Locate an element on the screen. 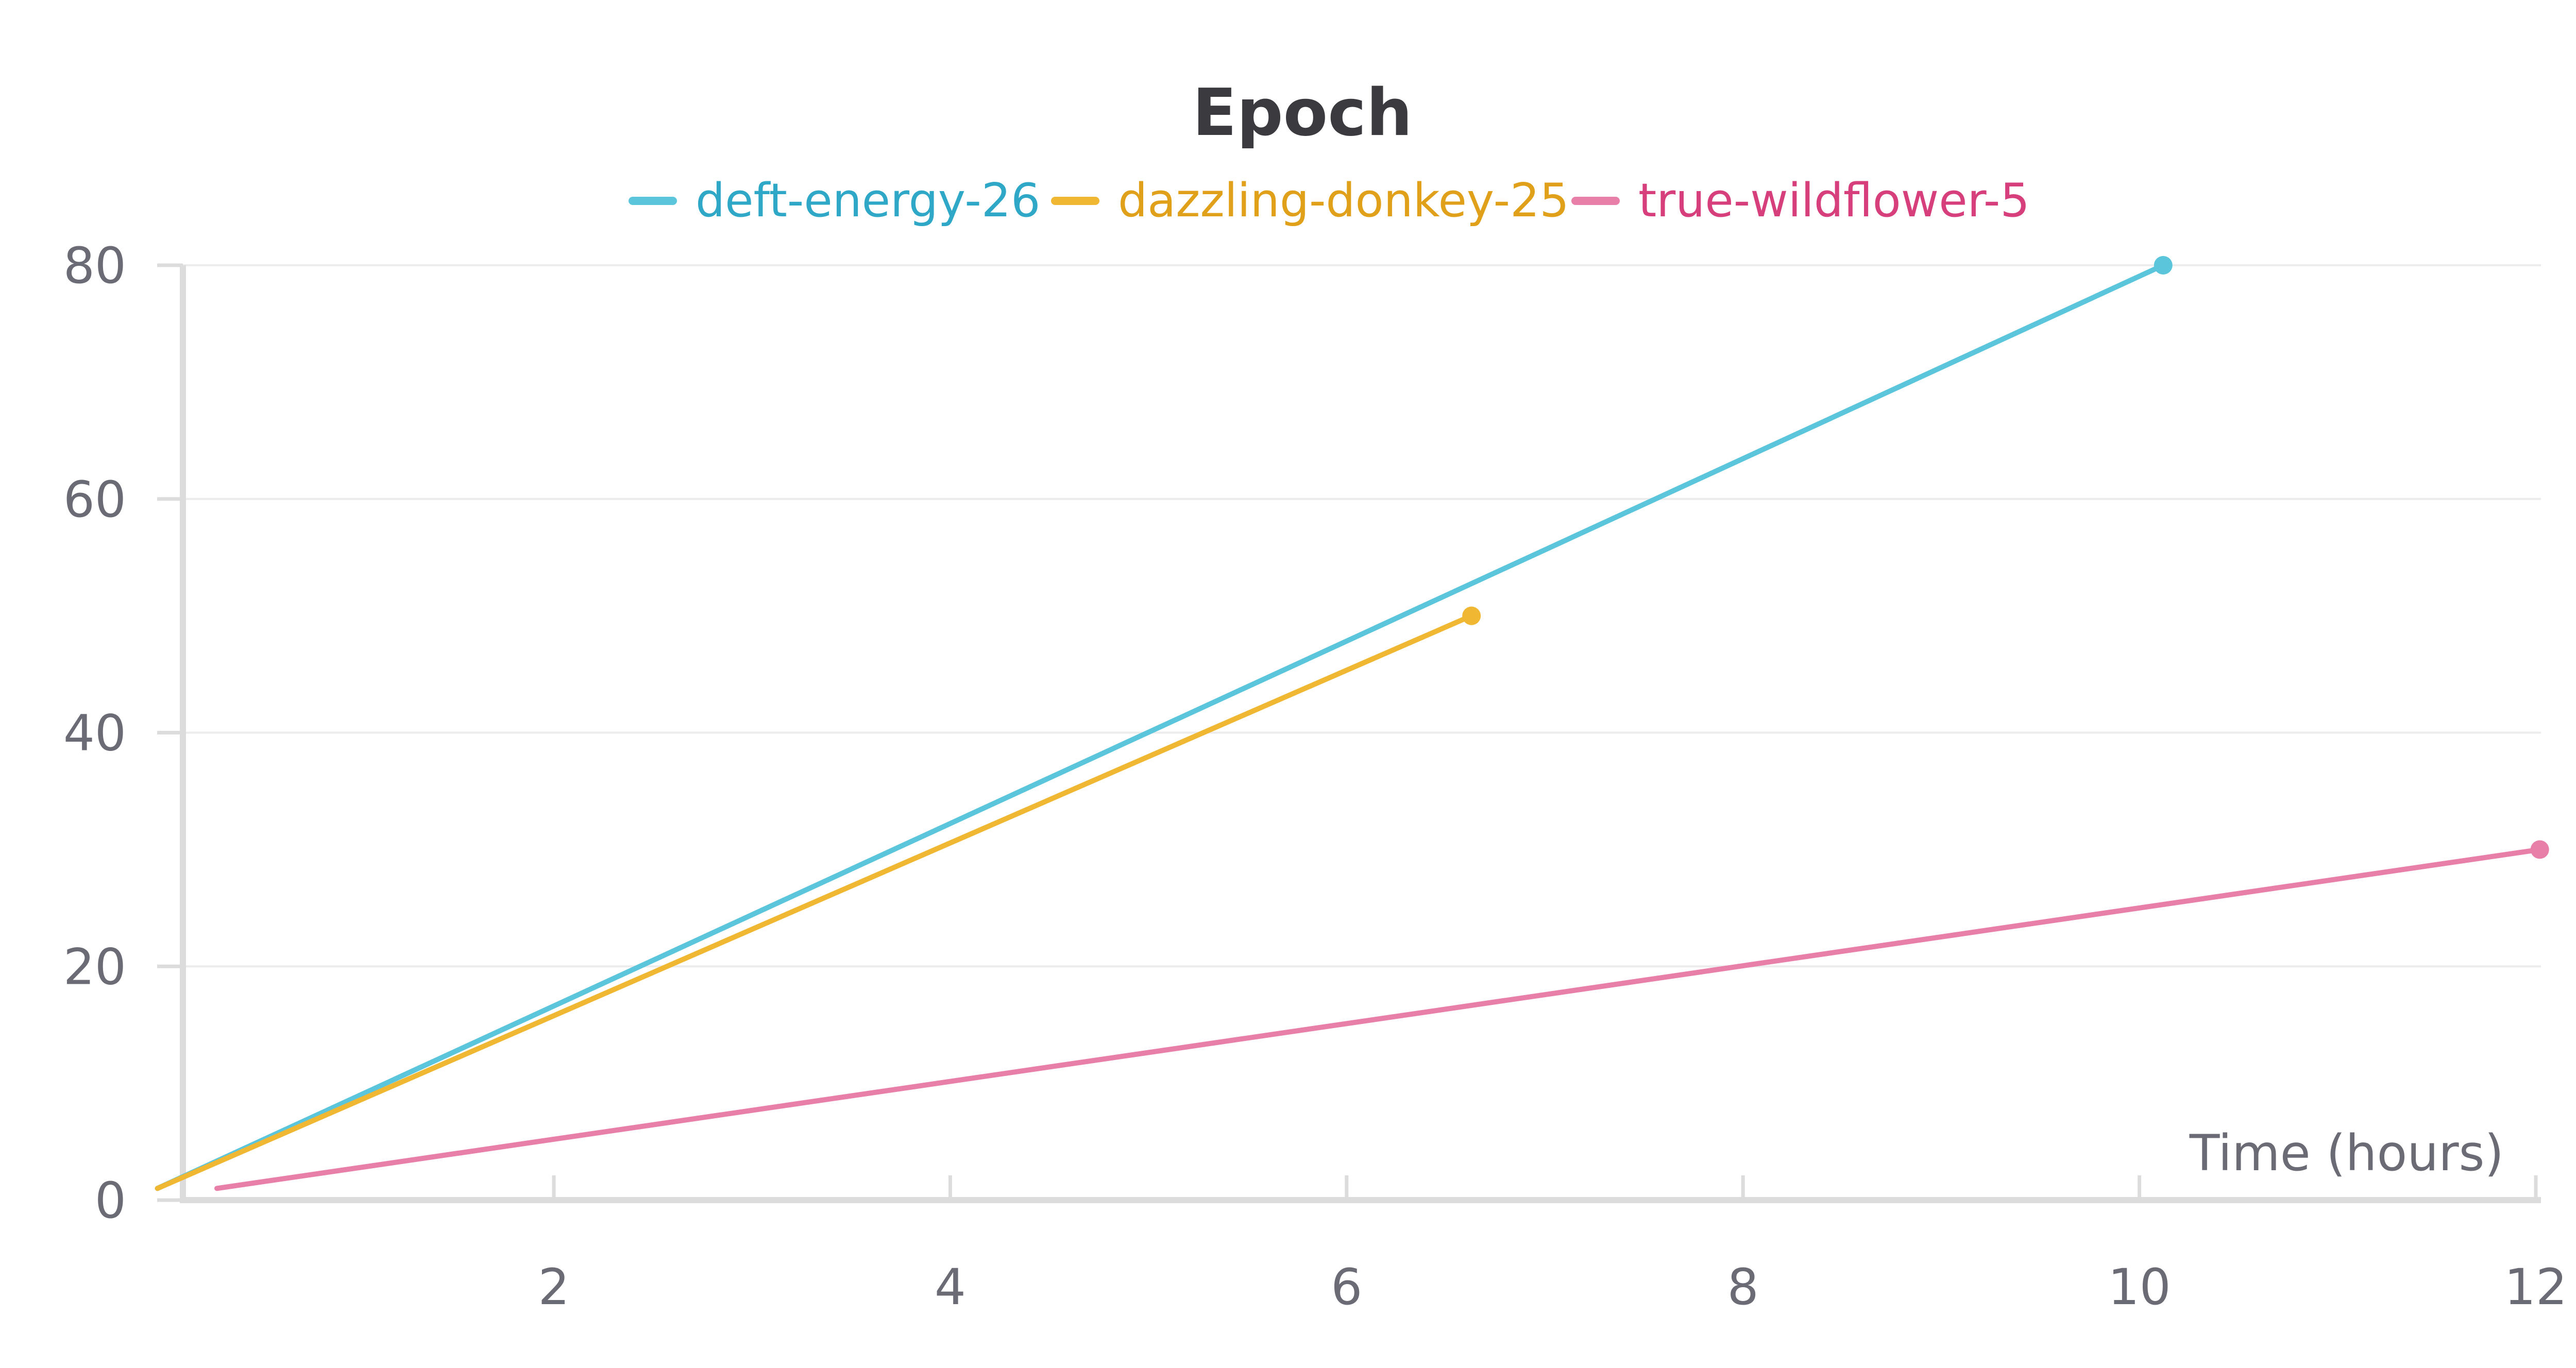 This screenshot has width=2576, height=1368. chart-title: Epoch is located at coordinates (1302, 112).